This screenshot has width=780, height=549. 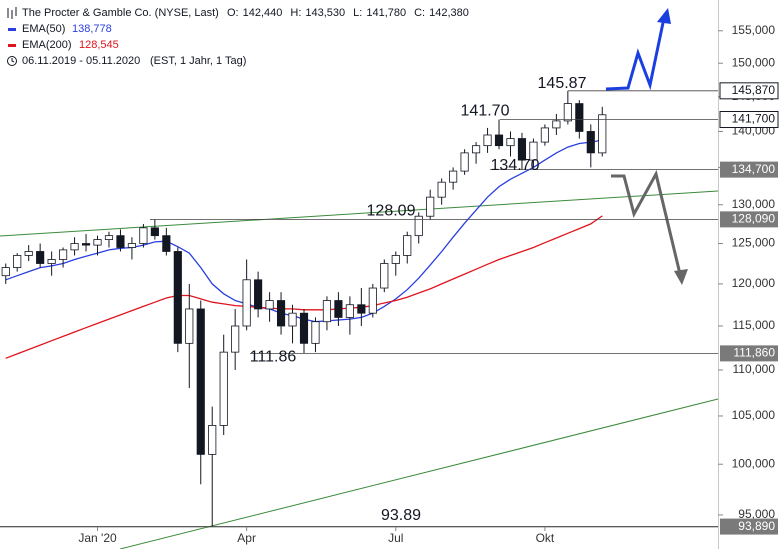 I want to click on level-axis-label: 93,890, so click(x=756, y=526).